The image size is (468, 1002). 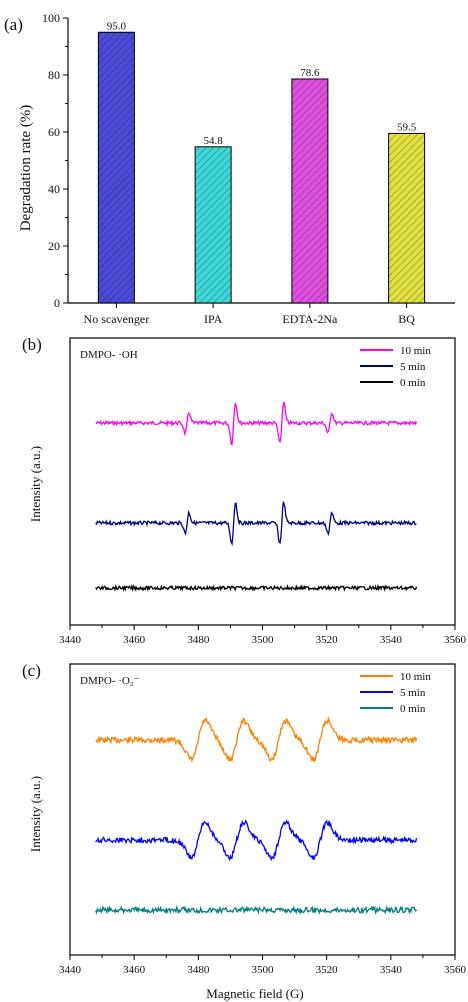 I want to click on panel-b-ylabel: Intensity (a.u.), so click(x=35, y=484).